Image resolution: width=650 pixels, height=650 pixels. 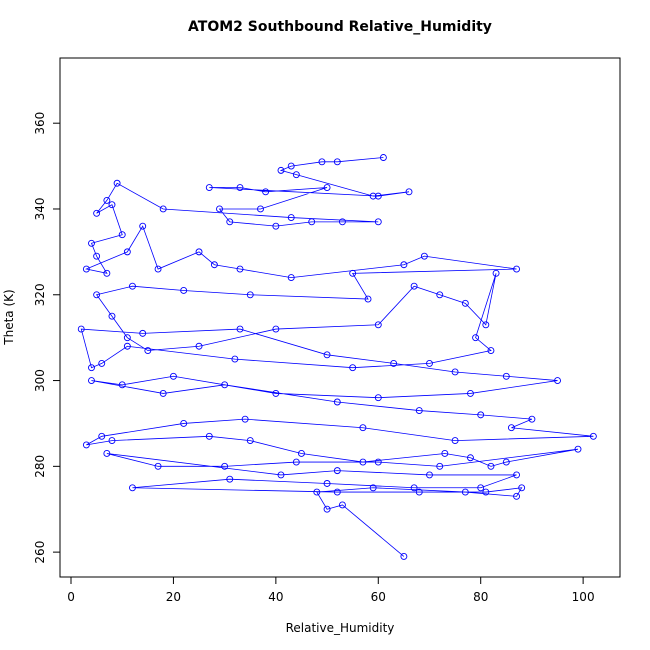 What do you see at coordinates (378, 597) in the screenshot?
I see `x-tick-label: 60` at bounding box center [378, 597].